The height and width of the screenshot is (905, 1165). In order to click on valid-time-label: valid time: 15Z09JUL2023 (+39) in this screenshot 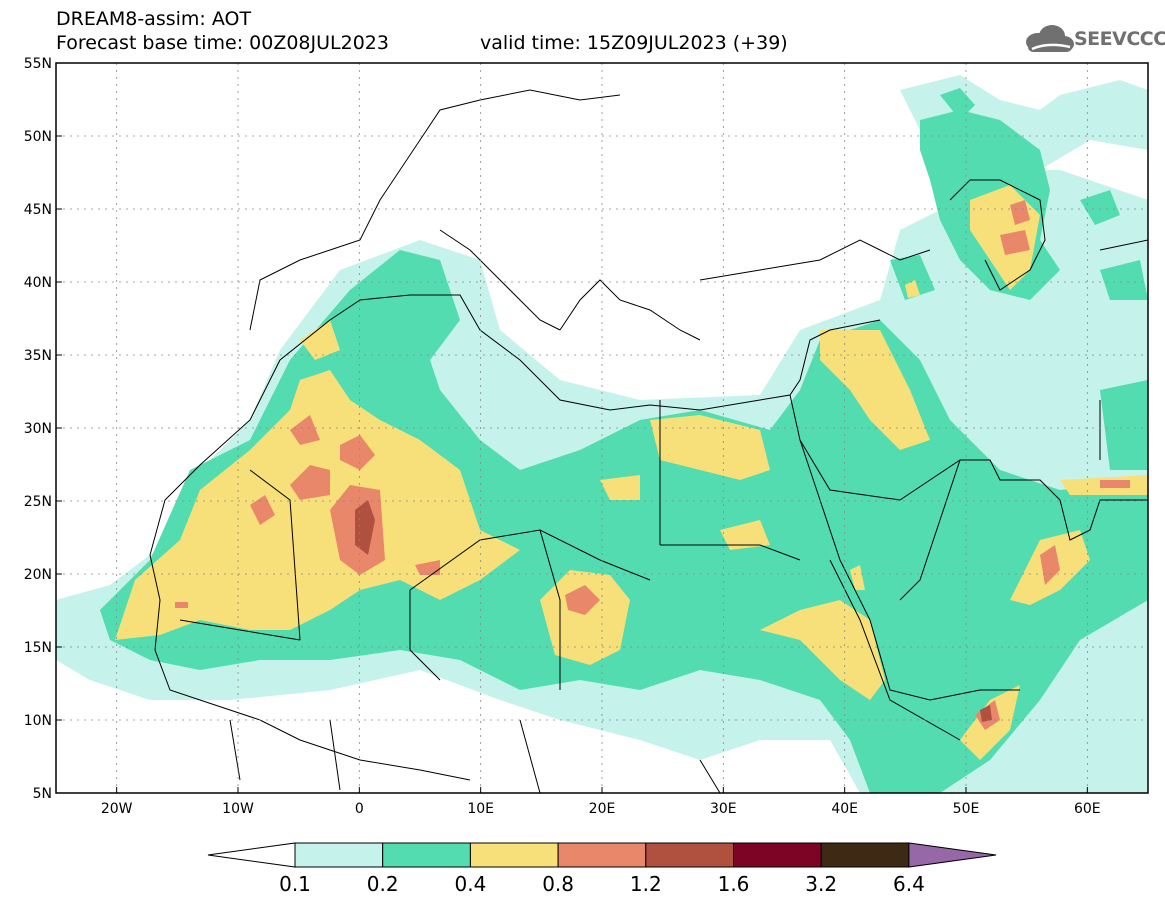, I will do `click(634, 43)`.